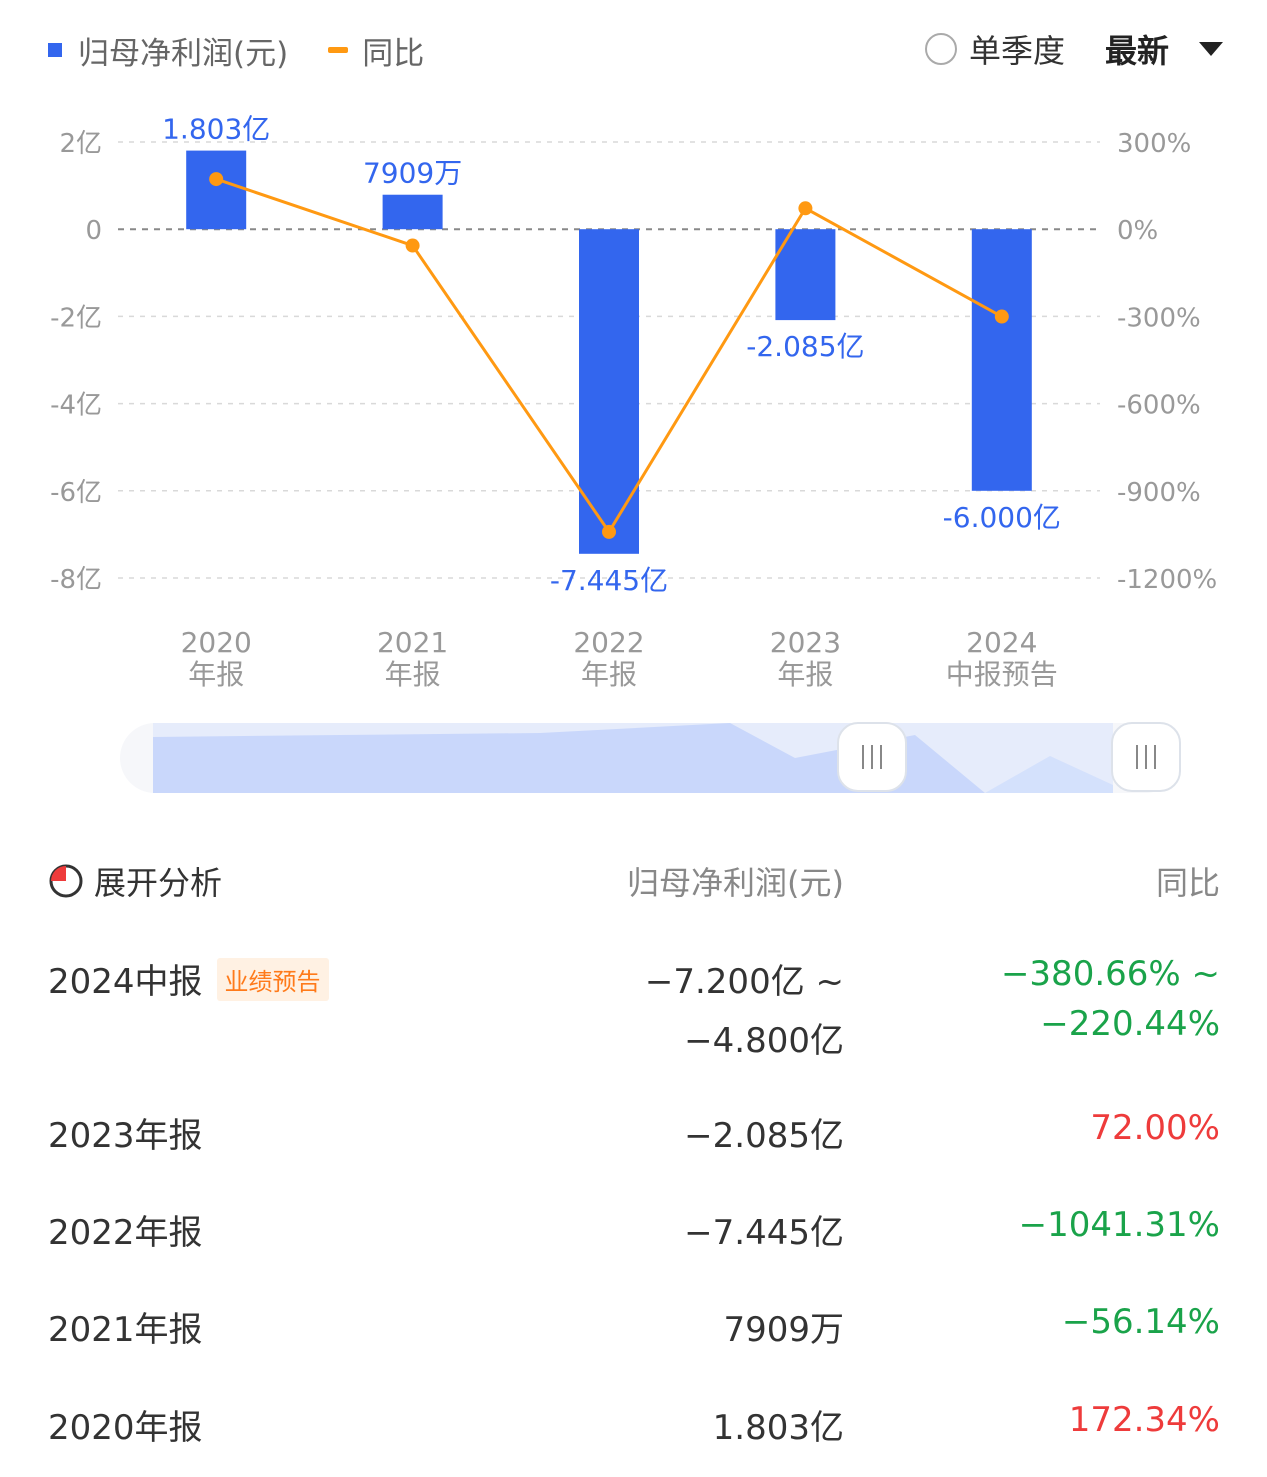  I want to click on bar-data-label: 1.803亿, so click(216, 129).